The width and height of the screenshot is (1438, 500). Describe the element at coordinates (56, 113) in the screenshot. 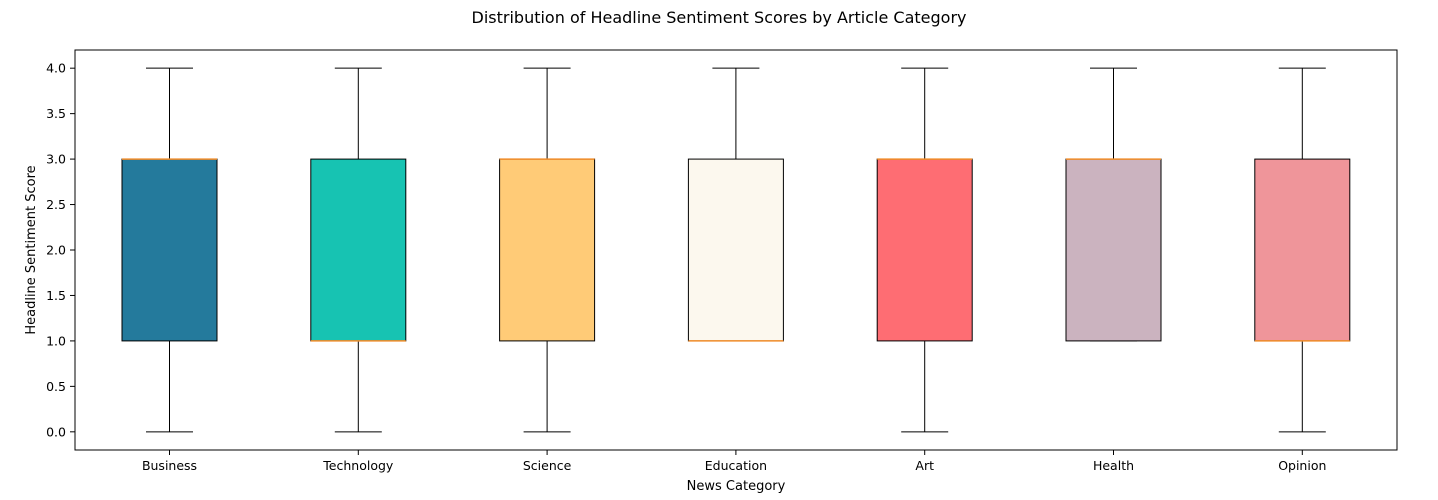

I see `y-tick-label: 3.5` at that location.